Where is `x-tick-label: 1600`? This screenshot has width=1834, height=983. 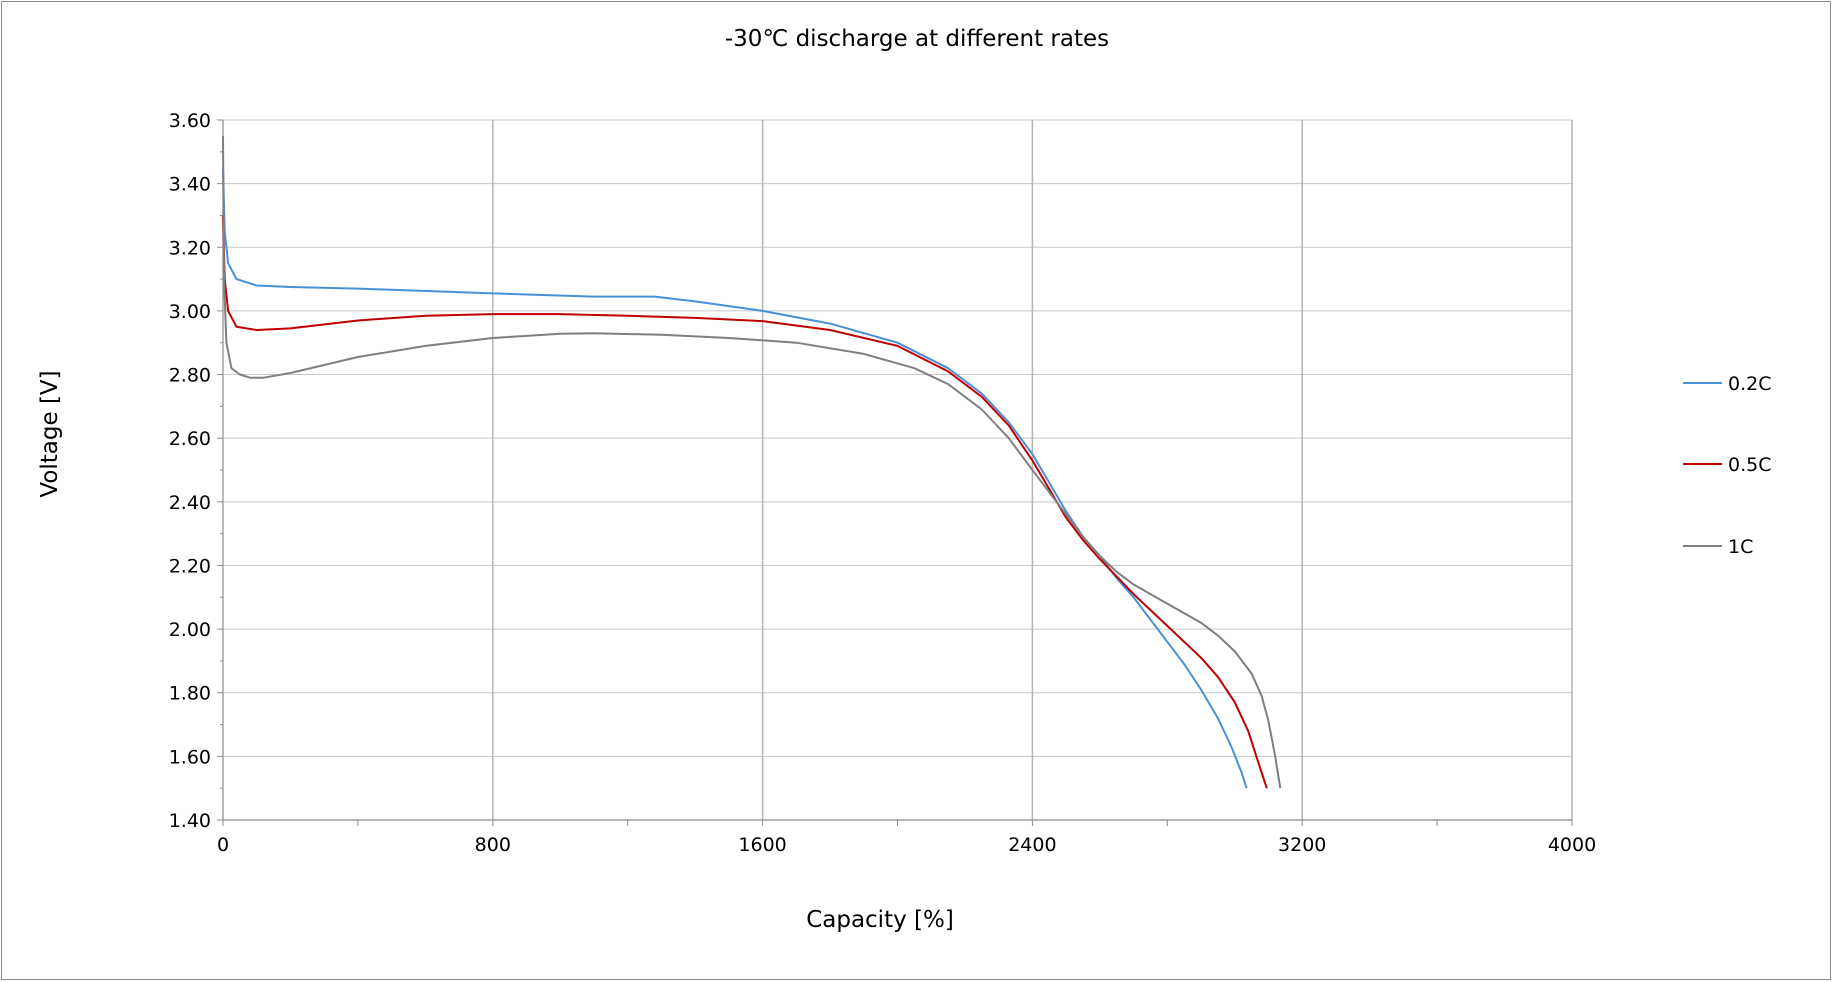 x-tick-label: 1600 is located at coordinates (762, 845).